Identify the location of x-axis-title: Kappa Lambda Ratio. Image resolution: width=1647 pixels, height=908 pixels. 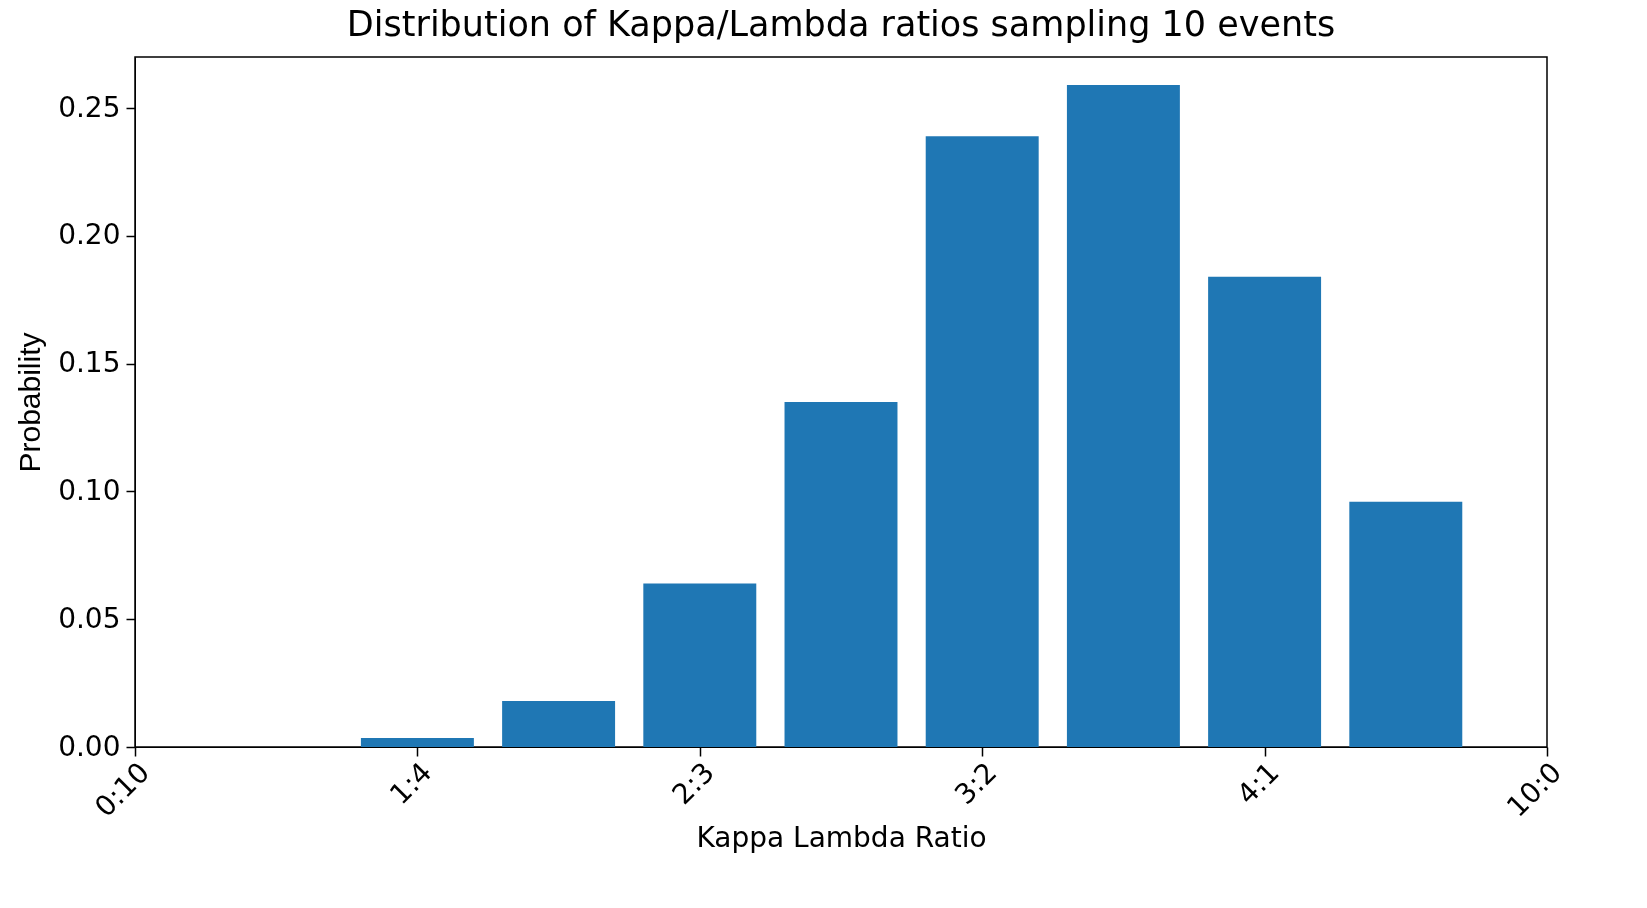
(841, 837).